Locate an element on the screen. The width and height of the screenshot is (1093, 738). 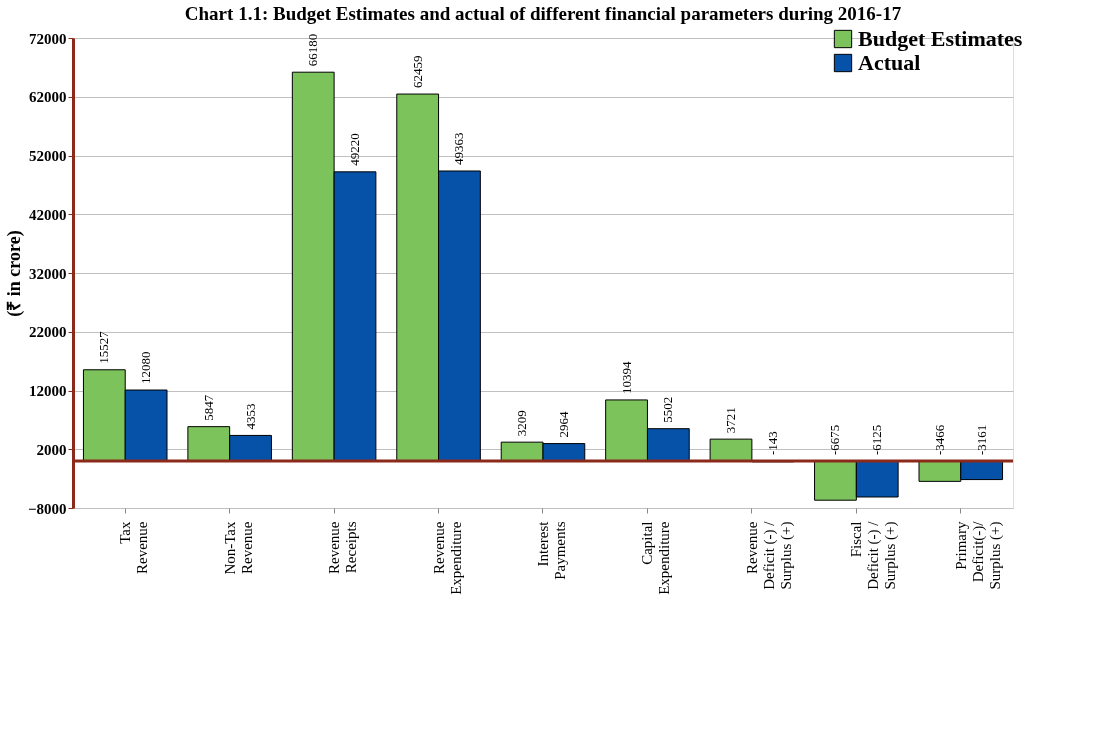
data-label: -6125 is located at coordinates (877, 439).